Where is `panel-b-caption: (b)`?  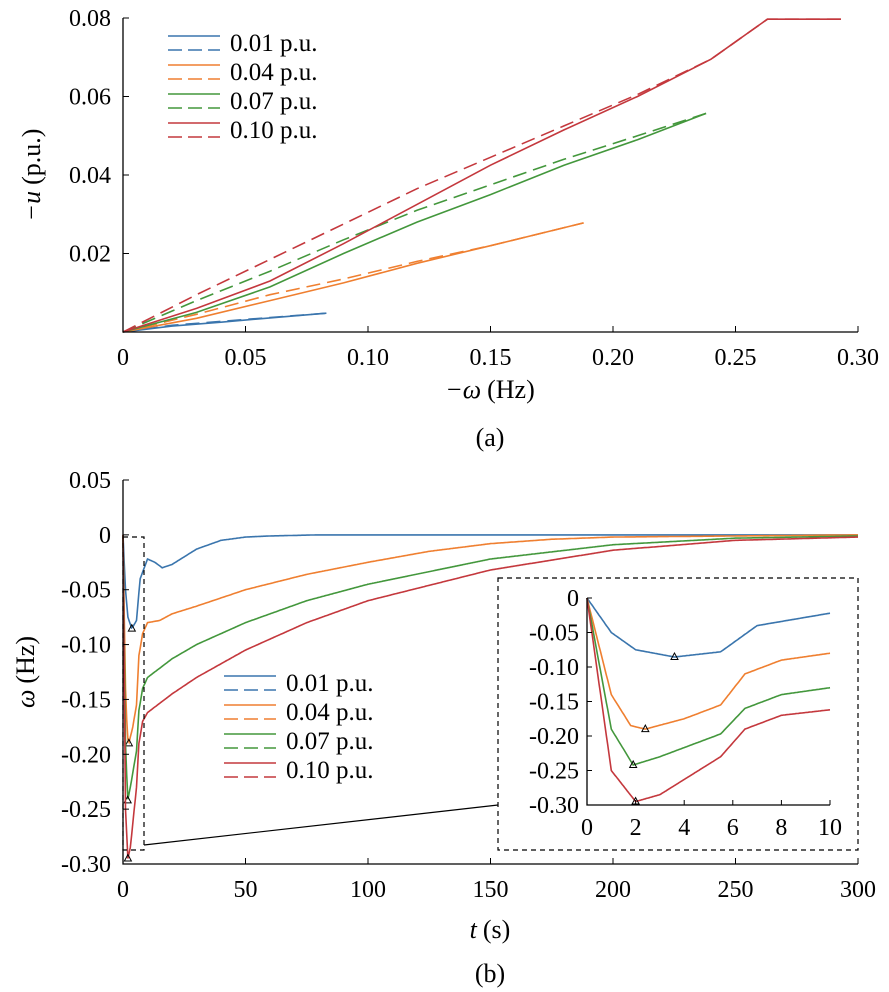
panel-b-caption: (b) is located at coordinates (490, 973).